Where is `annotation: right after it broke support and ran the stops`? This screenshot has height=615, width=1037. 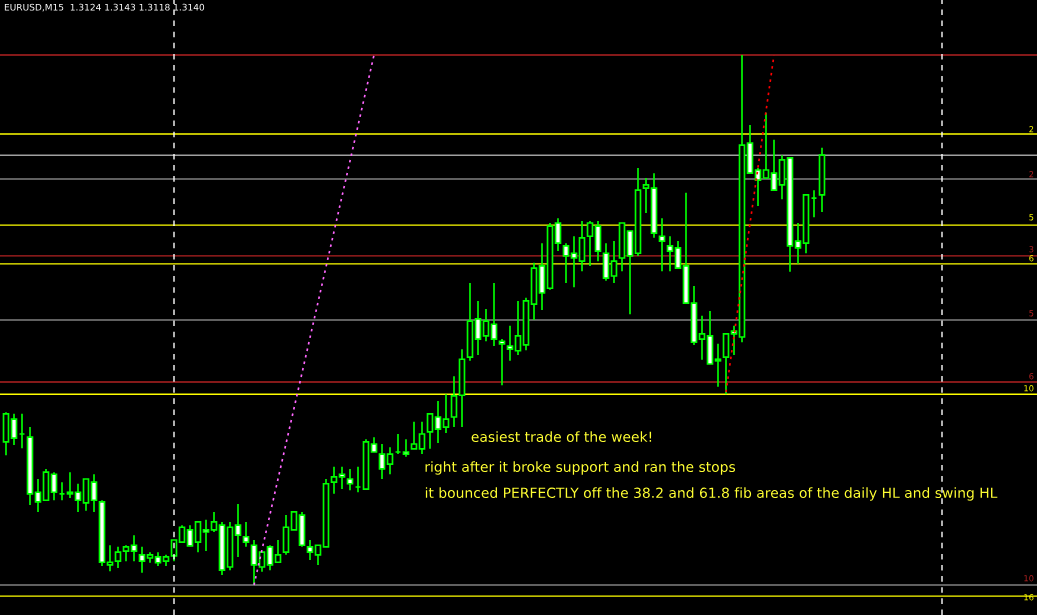
annotation: right after it broke support and ran the stops is located at coordinates (580, 468).